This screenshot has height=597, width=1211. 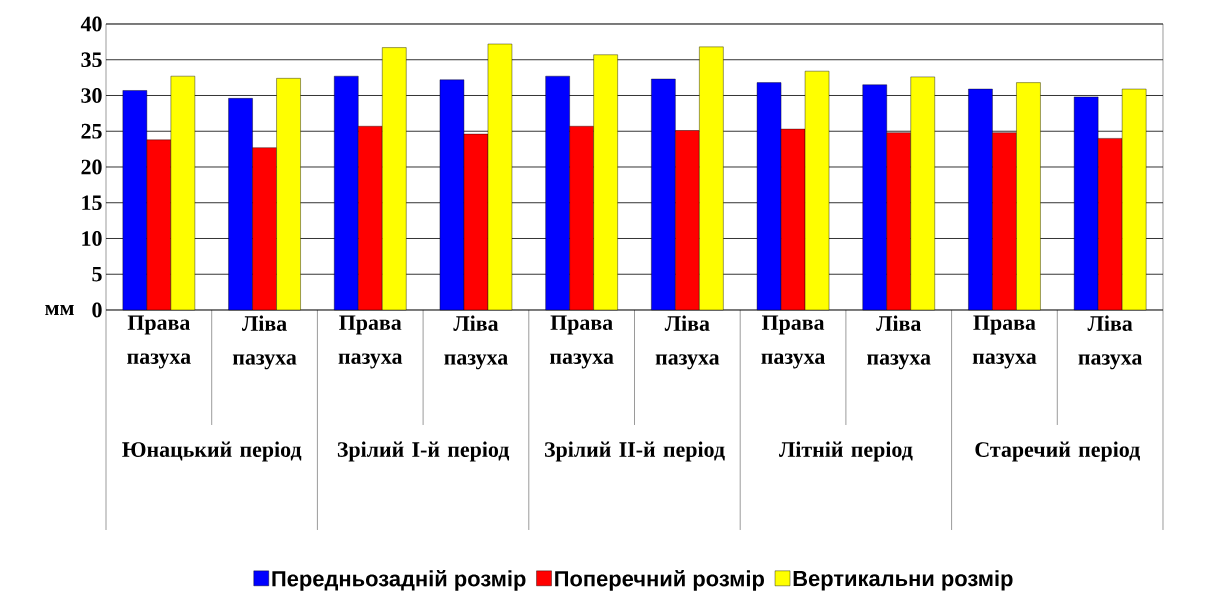 What do you see at coordinates (846, 451) in the screenshot?
I see `text: Літній період` at bounding box center [846, 451].